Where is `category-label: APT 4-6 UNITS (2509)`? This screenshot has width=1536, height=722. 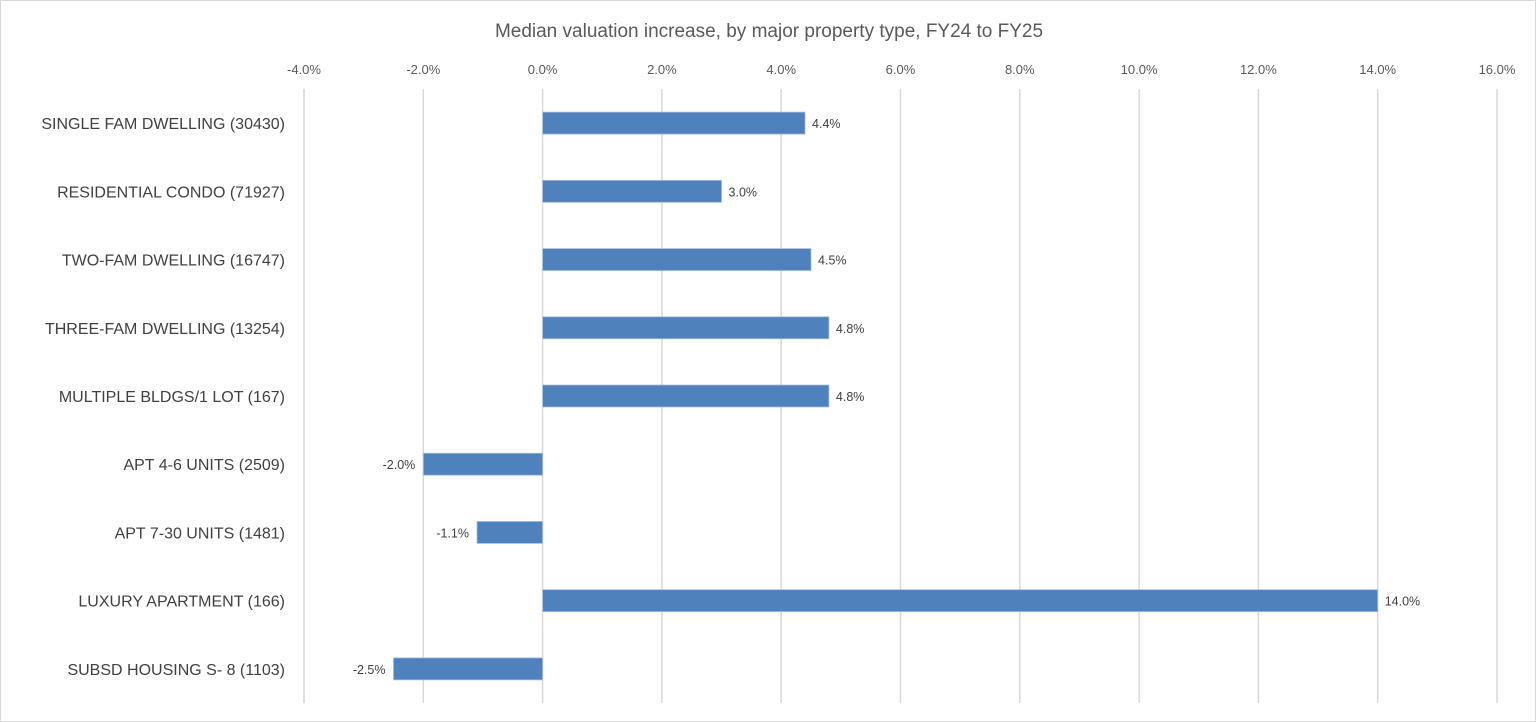
category-label: APT 4-6 UNITS (2509) is located at coordinates (204, 465).